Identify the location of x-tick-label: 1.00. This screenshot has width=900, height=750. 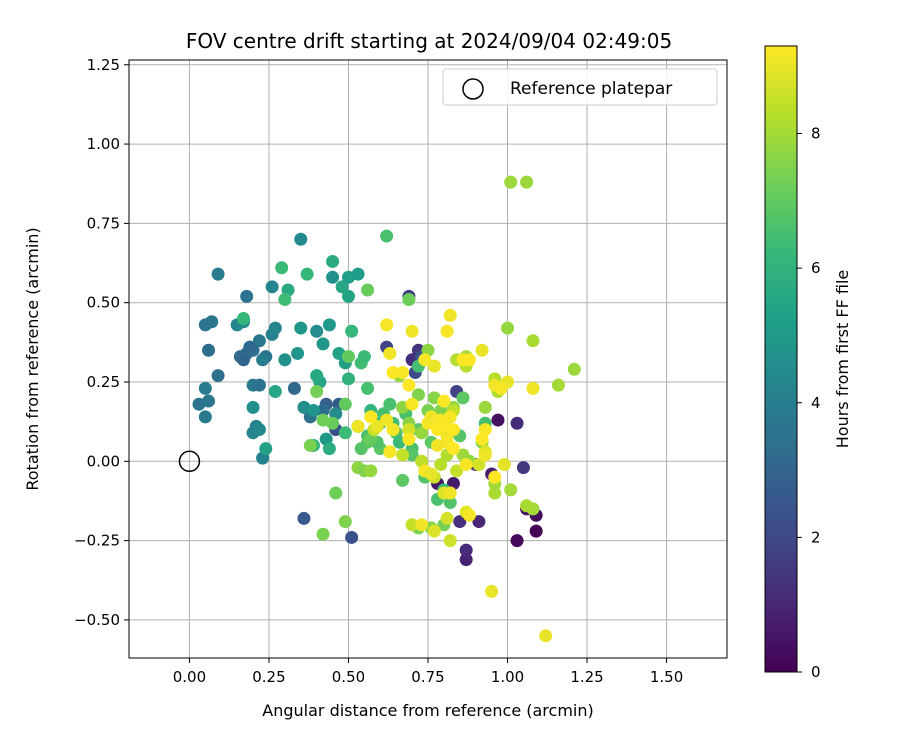
(507, 677).